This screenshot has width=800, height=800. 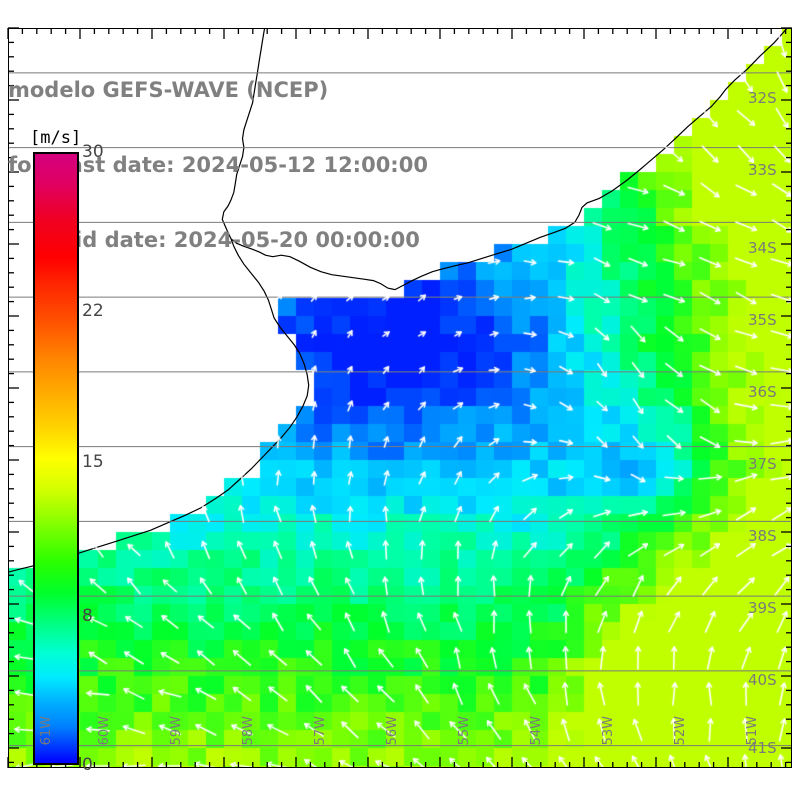 What do you see at coordinates (87, 765) in the screenshot?
I see `colorbar-tick-0: 0` at bounding box center [87, 765].